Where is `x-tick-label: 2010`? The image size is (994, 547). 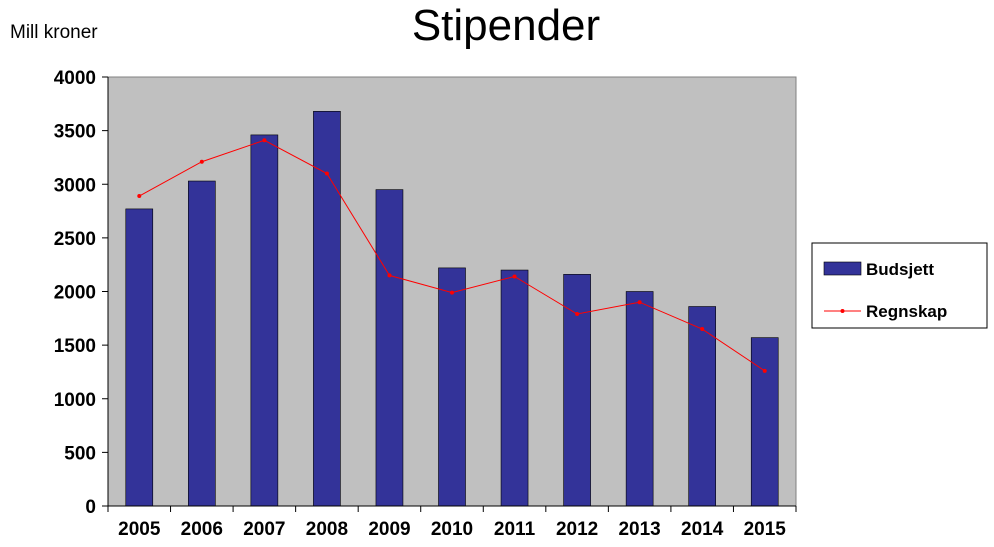
x-tick-label: 2010 is located at coordinates (452, 529).